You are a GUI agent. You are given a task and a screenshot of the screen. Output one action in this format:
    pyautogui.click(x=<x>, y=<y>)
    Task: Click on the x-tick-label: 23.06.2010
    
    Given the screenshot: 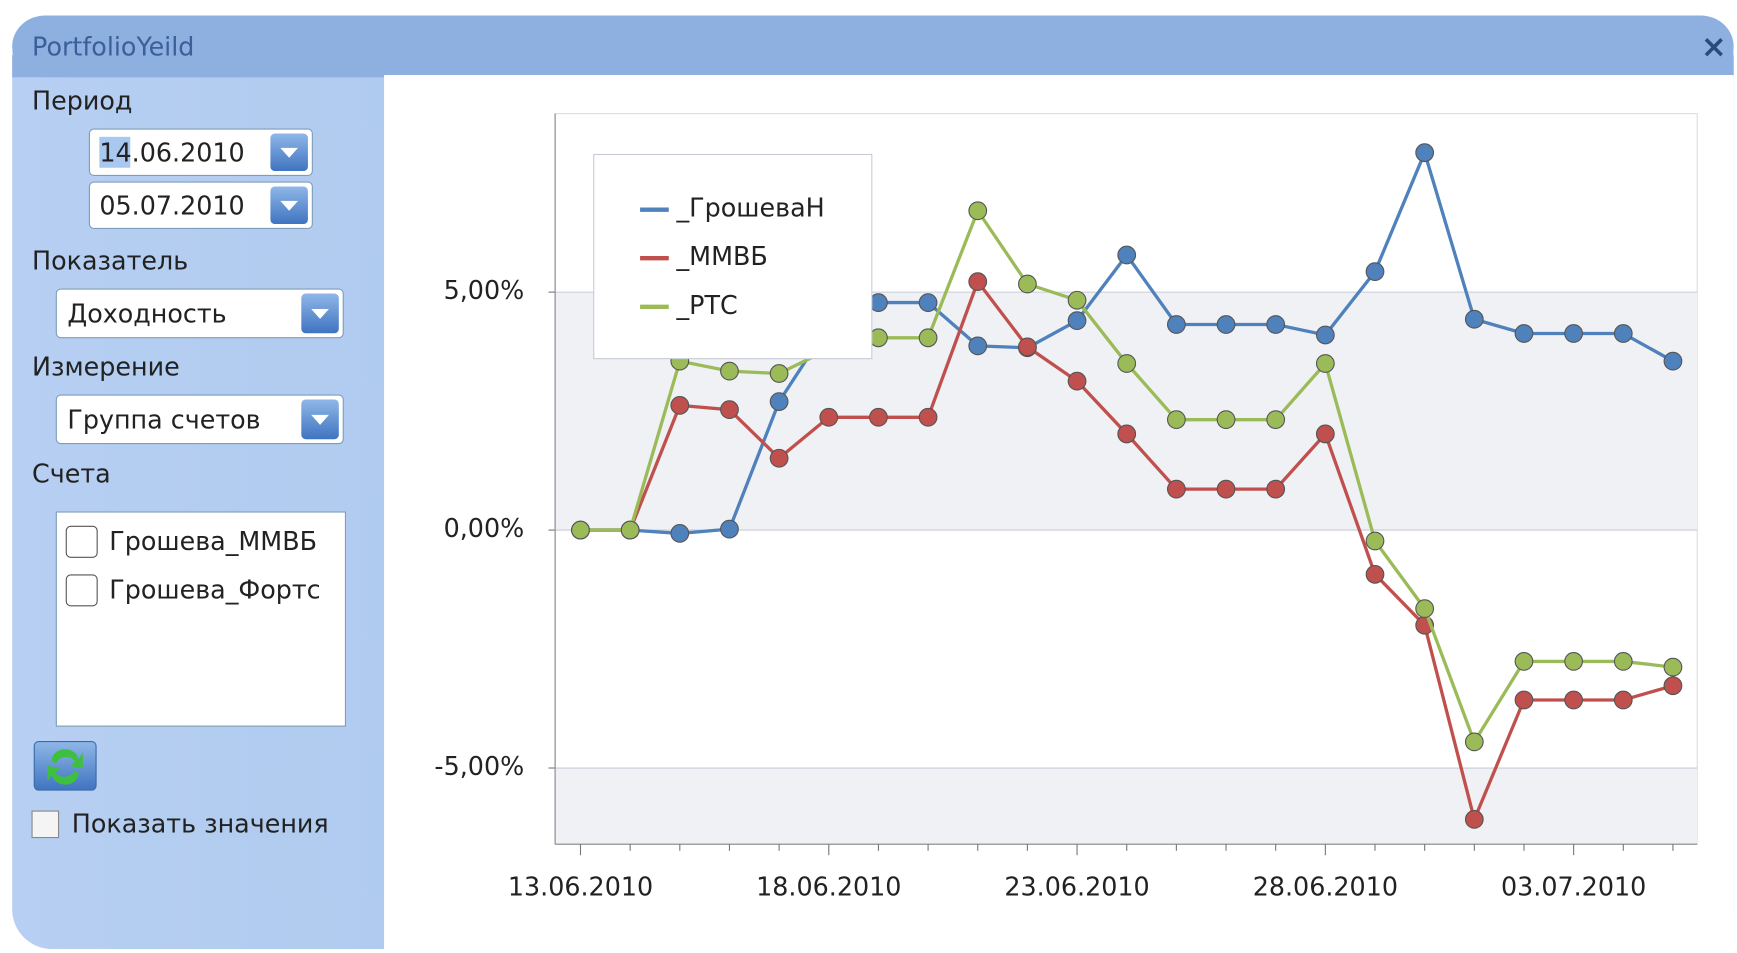 What is the action you would take?
    pyautogui.click(x=1076, y=886)
    